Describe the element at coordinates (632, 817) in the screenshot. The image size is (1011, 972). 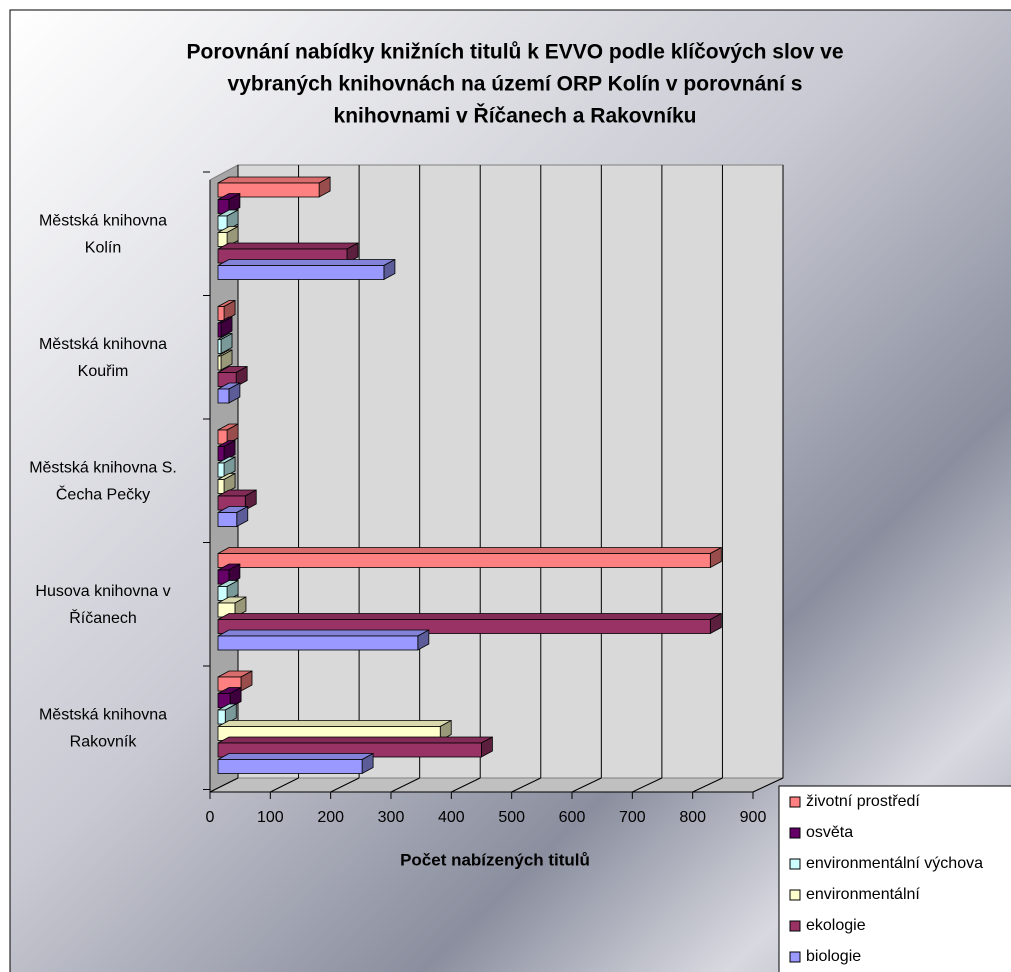
I see `x-tick-label: 700` at that location.